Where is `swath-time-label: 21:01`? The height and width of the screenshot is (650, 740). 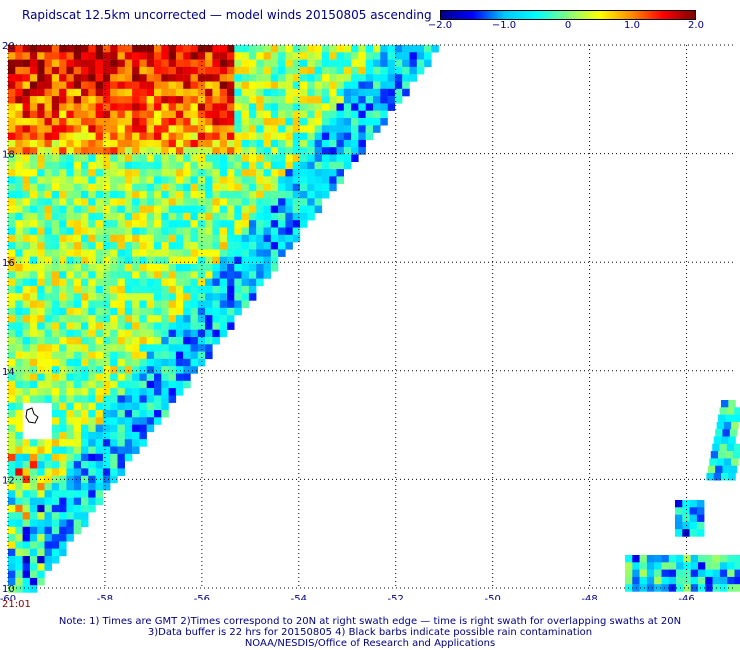
swath-time-label: 21:01 is located at coordinates (16, 604).